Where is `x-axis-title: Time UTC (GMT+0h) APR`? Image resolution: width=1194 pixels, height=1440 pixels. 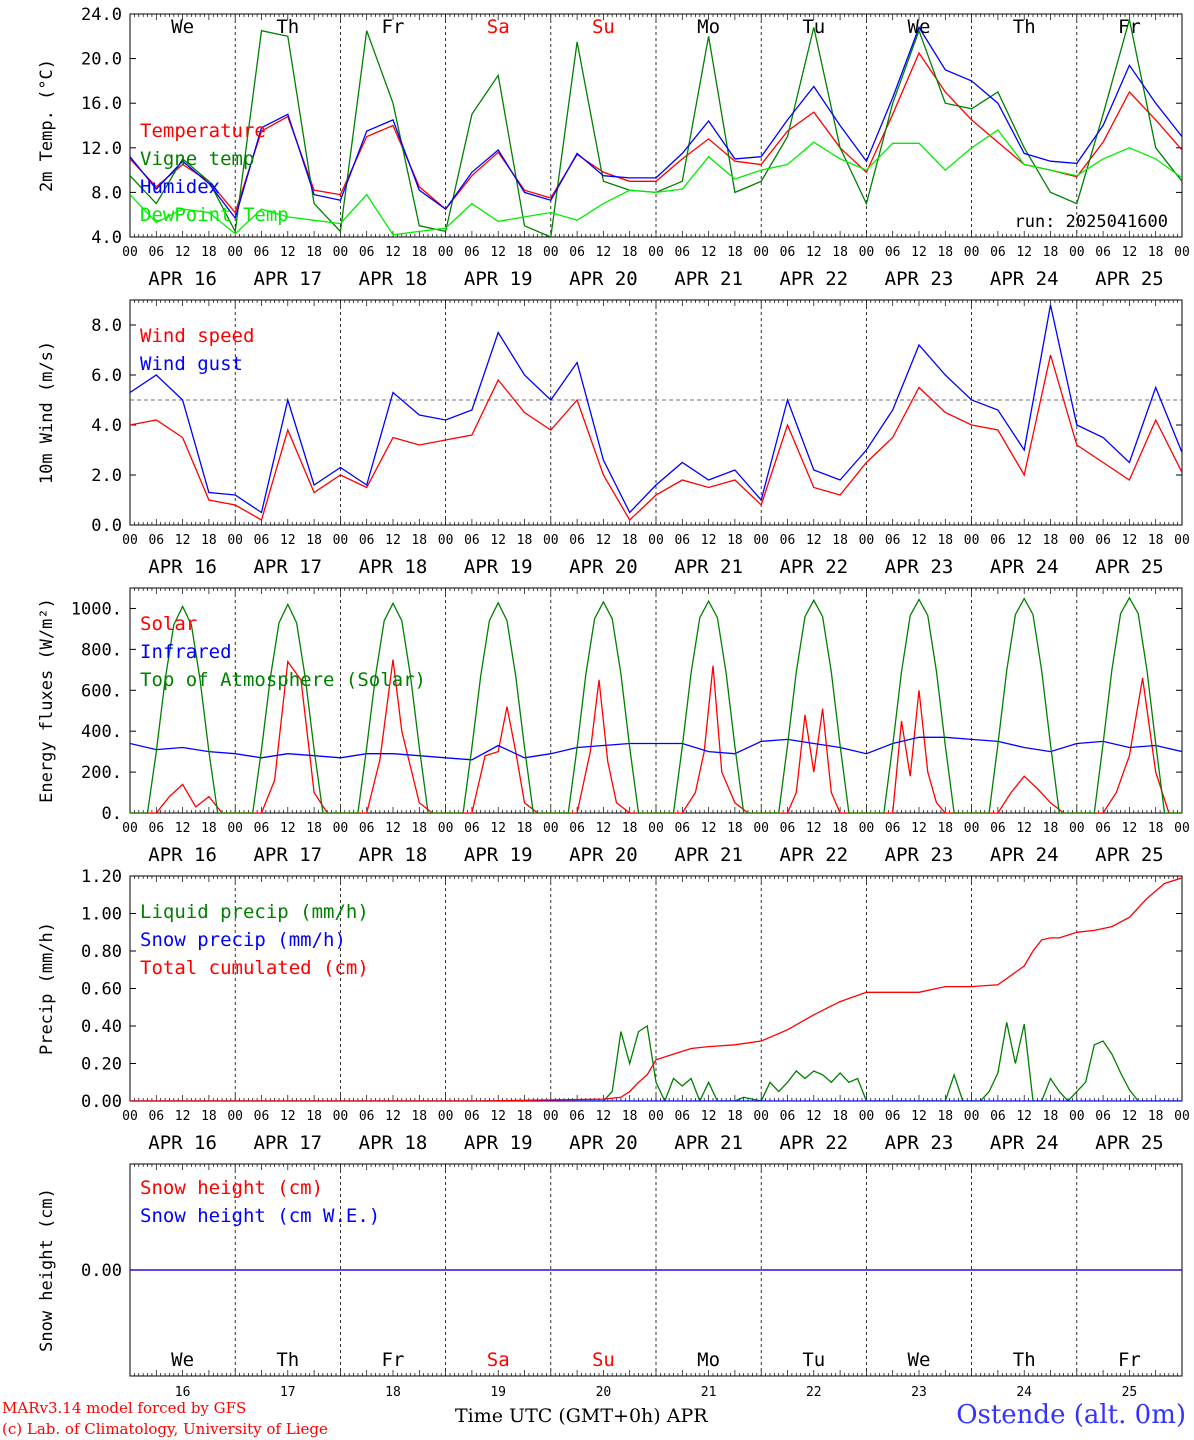 x-axis-title: Time UTC (GMT+0h) APR is located at coordinates (581, 1416).